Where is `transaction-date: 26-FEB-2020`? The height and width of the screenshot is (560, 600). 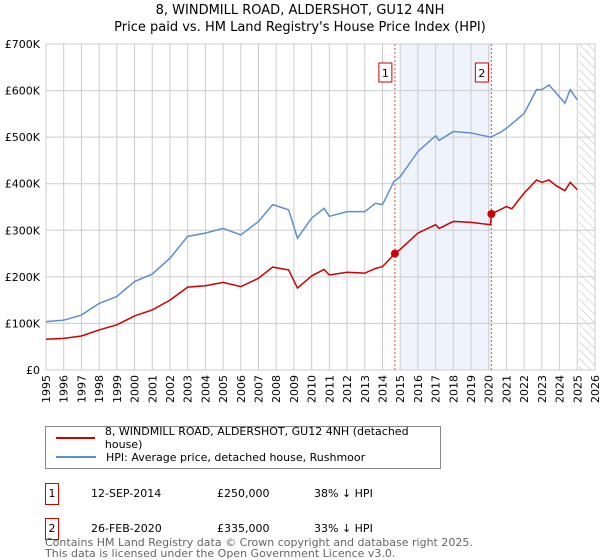 transaction-date: 26-FEB-2020 is located at coordinates (126, 528).